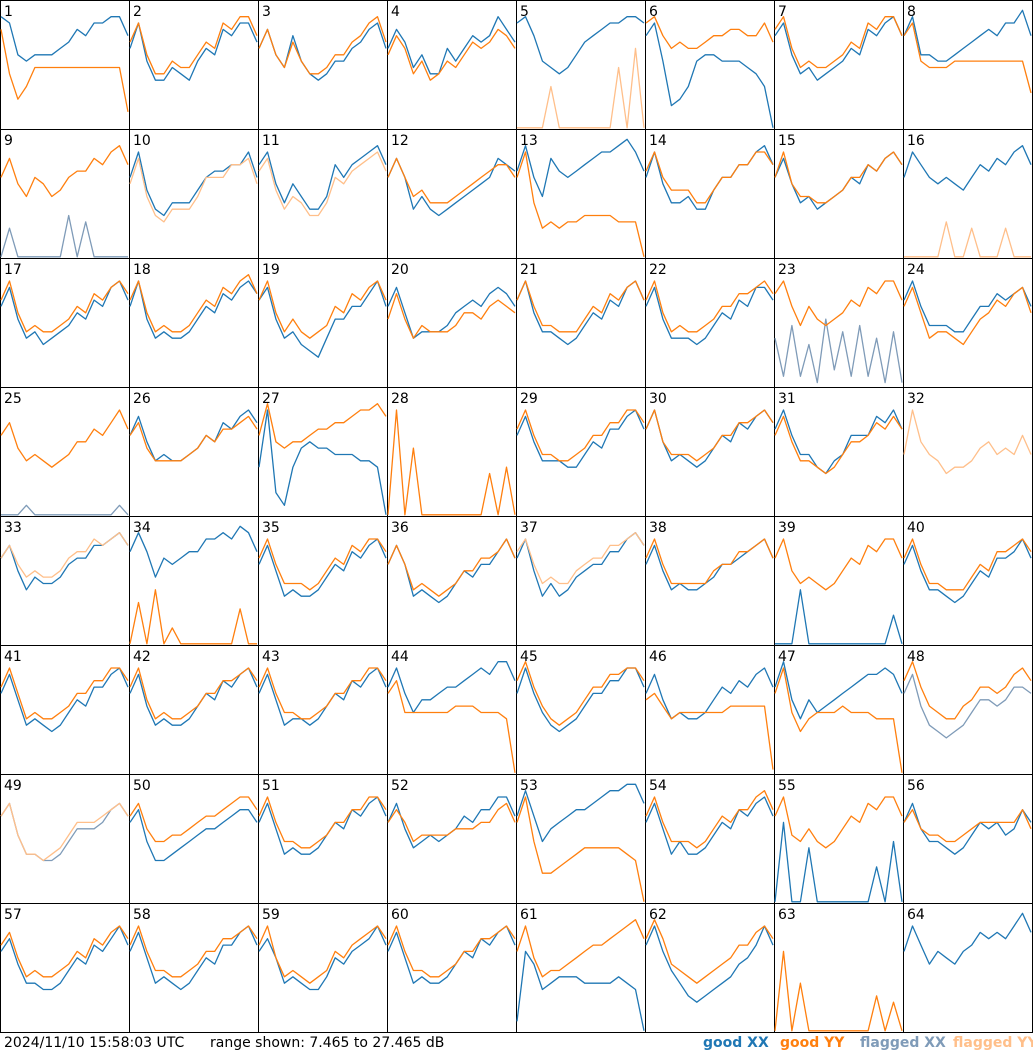  Describe the element at coordinates (710, 710) in the screenshot. I see `panel: 46` at that location.